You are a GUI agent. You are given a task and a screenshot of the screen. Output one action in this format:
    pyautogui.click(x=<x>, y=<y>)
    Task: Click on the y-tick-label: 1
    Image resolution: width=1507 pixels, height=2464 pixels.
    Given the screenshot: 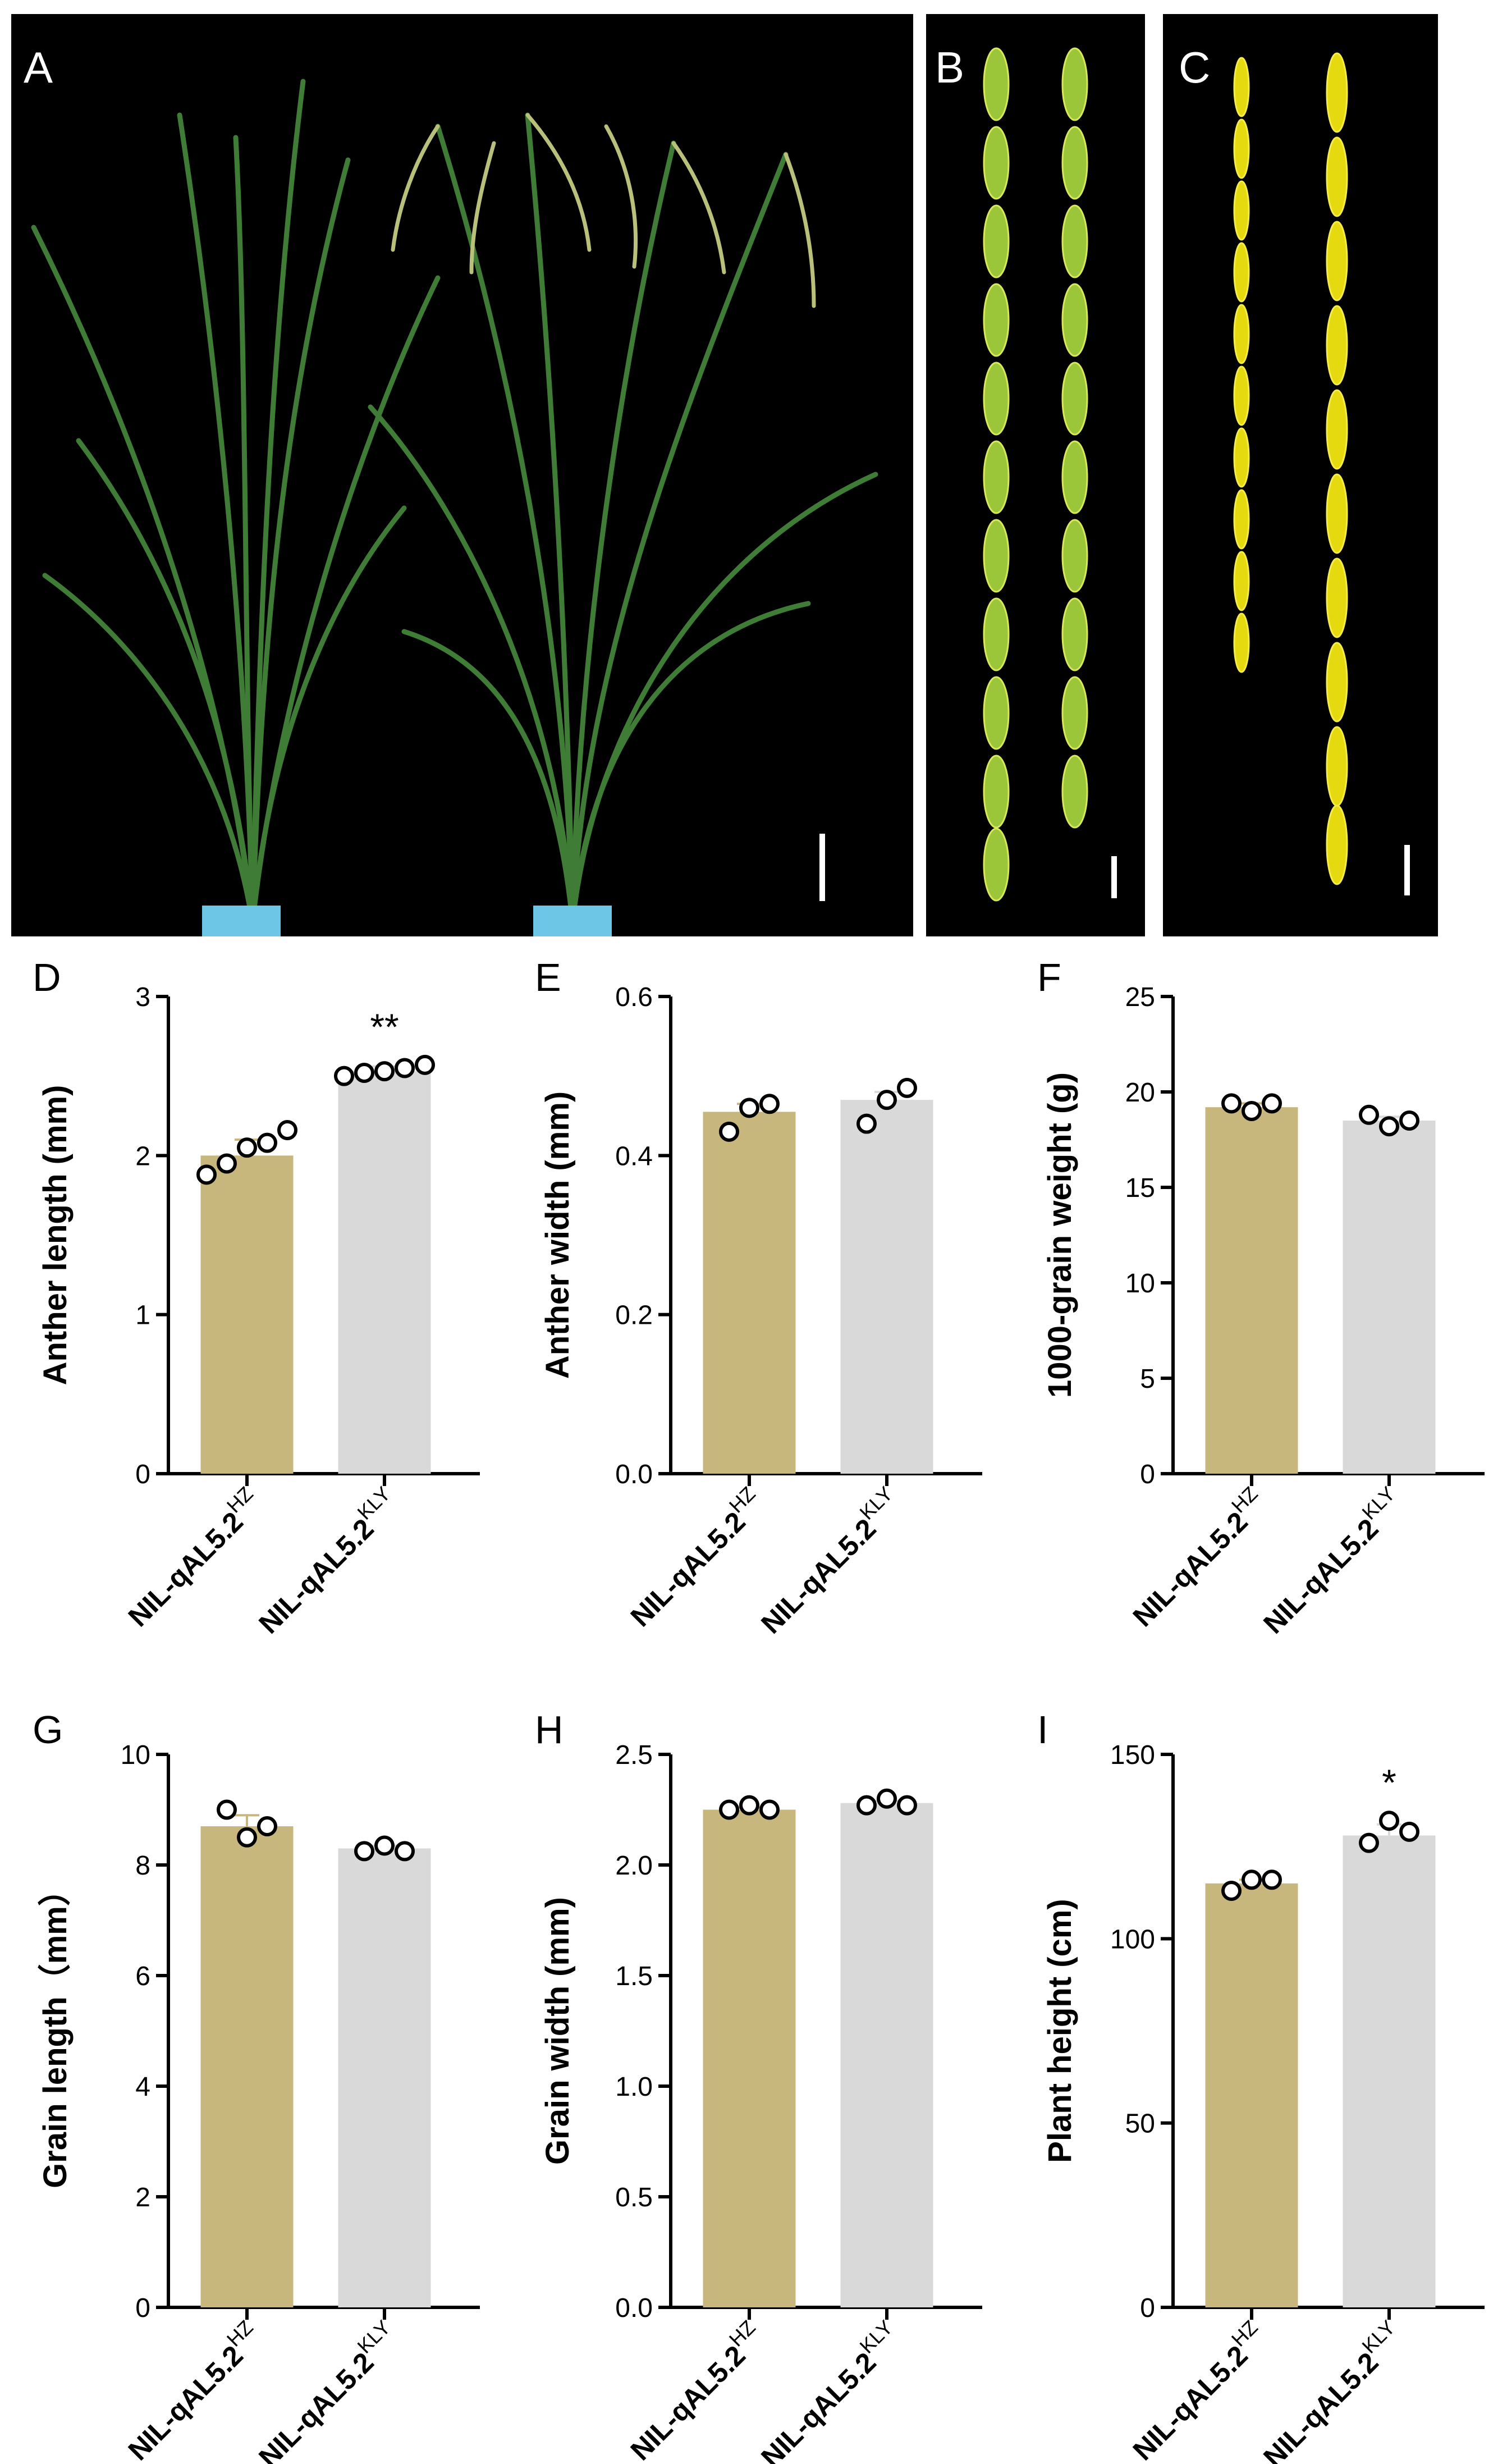 What is the action you would take?
    pyautogui.click(x=142, y=1316)
    